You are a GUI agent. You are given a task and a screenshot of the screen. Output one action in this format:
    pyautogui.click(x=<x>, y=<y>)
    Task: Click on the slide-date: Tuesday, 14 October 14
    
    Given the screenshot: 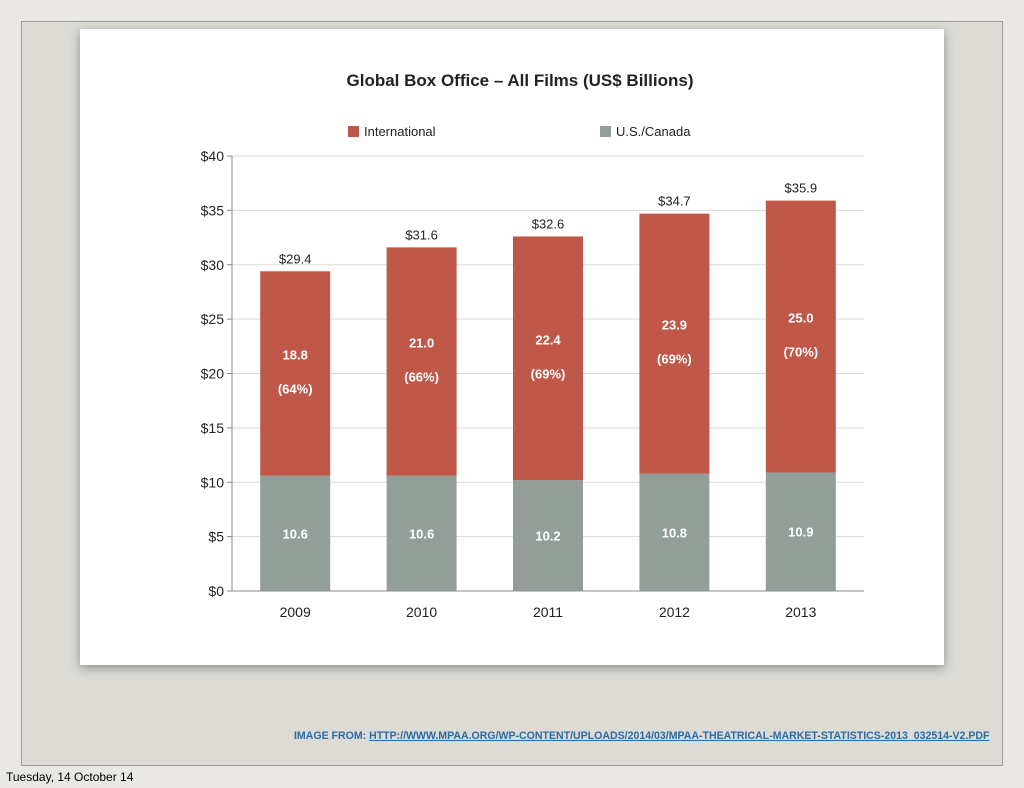 What is the action you would take?
    pyautogui.click(x=70, y=777)
    